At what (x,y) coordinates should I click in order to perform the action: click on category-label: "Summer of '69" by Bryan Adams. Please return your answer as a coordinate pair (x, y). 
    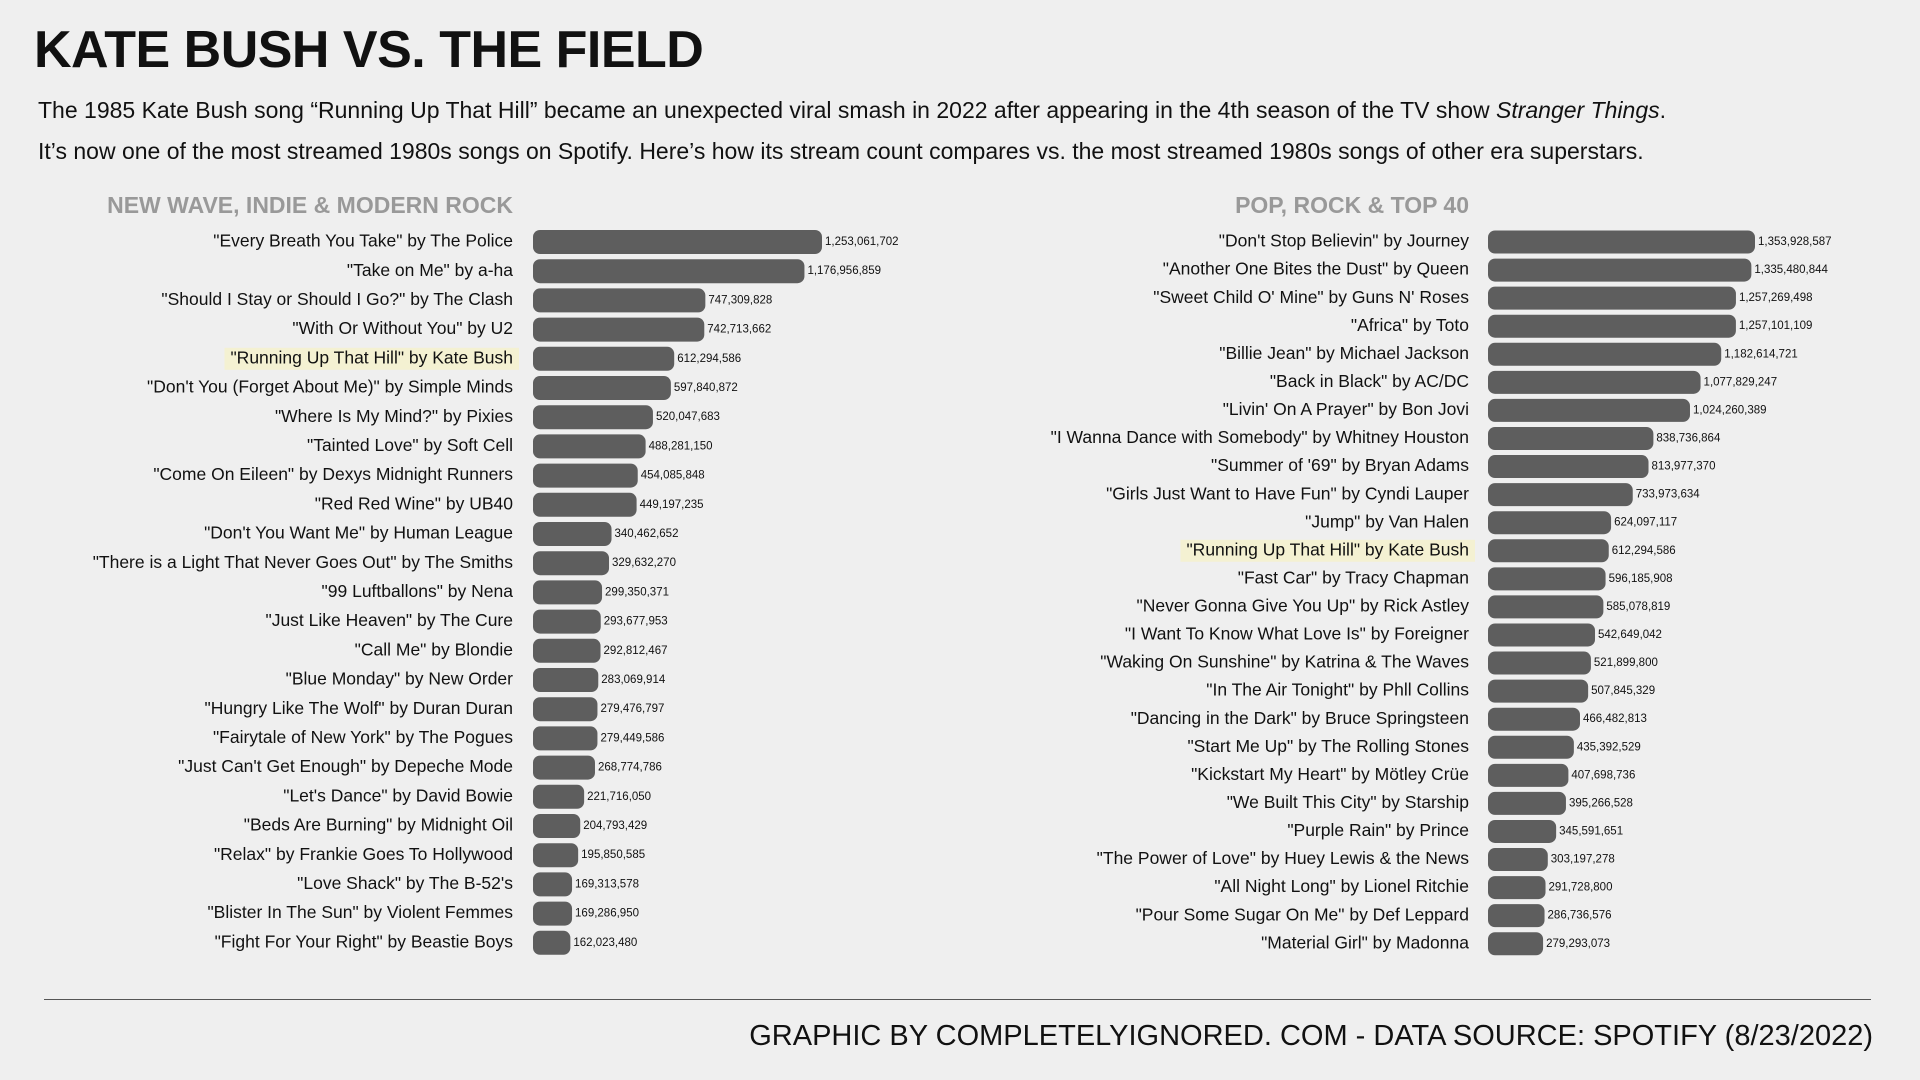
    Looking at the image, I should click on (1340, 465).